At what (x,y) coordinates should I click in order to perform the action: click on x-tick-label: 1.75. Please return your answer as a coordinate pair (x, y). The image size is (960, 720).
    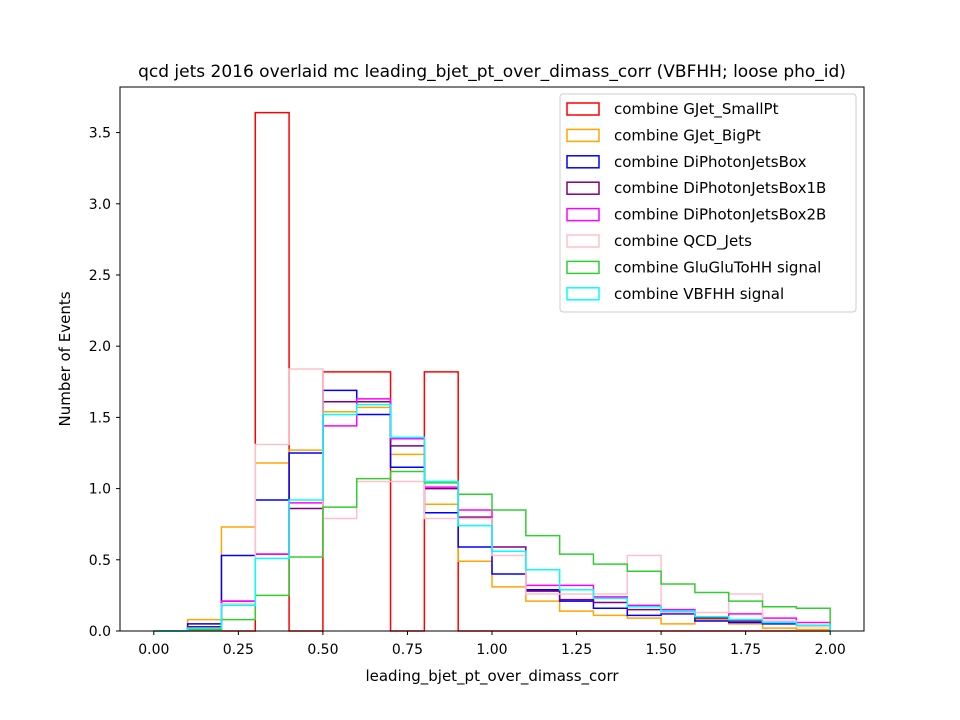
    Looking at the image, I should click on (745, 650).